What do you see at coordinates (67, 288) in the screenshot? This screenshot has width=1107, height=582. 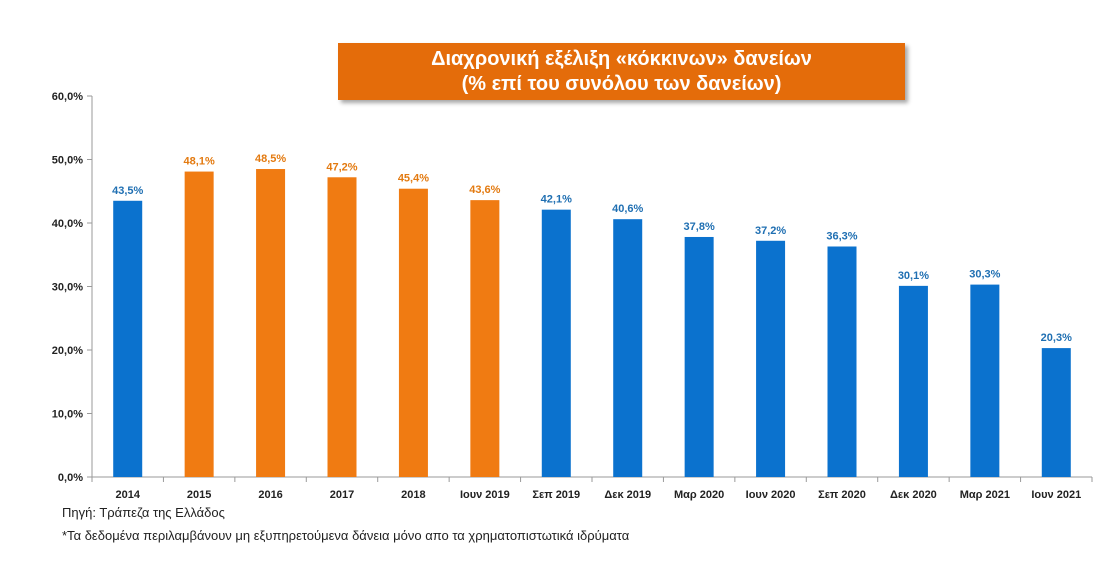 I see `y-tick-label: 30,0%` at bounding box center [67, 288].